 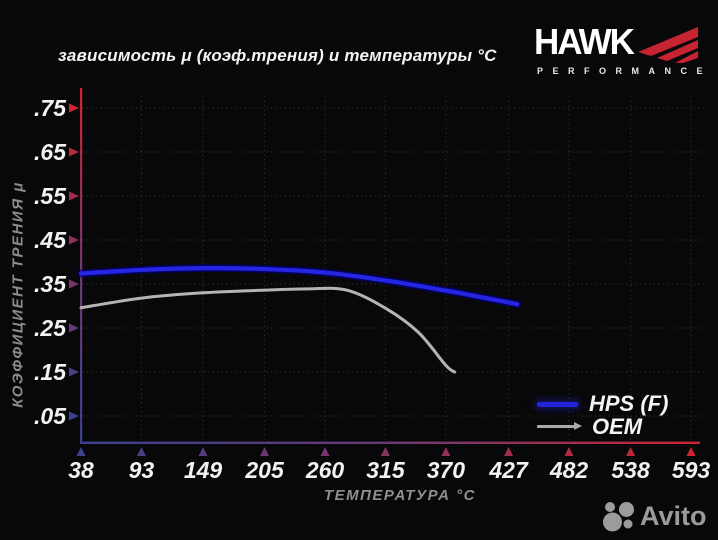 What do you see at coordinates (50, 328) in the screenshot?
I see `y-tick-label: .25` at bounding box center [50, 328].